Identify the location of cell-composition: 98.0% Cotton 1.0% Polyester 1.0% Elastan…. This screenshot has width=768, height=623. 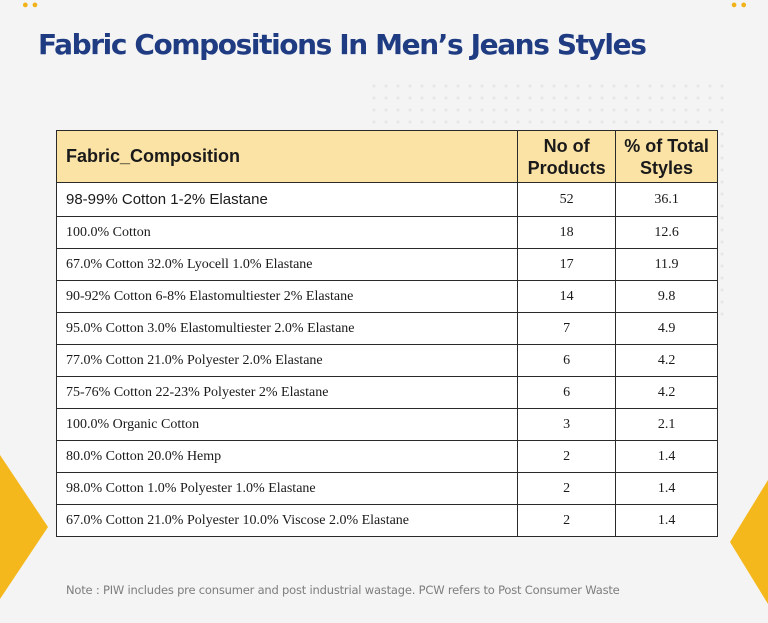
(287, 488).